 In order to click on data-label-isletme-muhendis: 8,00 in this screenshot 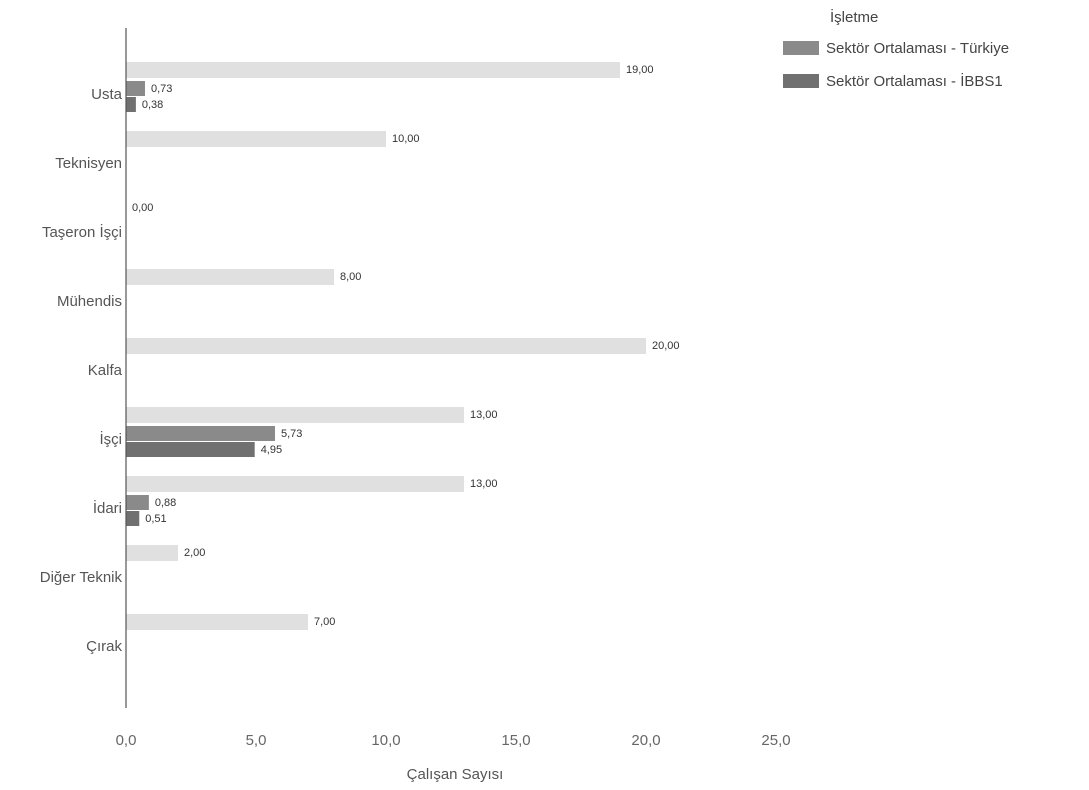, I will do `click(350, 277)`.